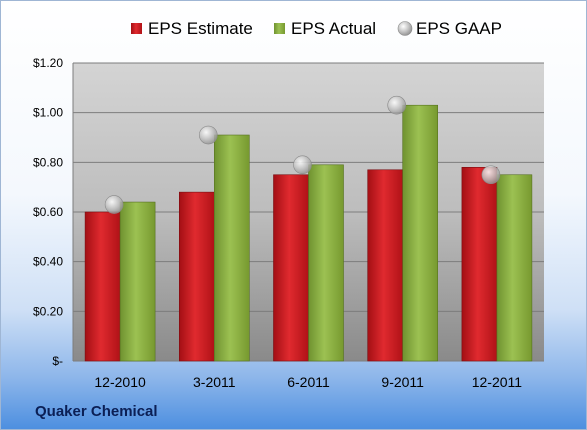 The width and height of the screenshot is (587, 430). What do you see at coordinates (48, 162) in the screenshot?
I see `y-tick-label: $0.80` at bounding box center [48, 162].